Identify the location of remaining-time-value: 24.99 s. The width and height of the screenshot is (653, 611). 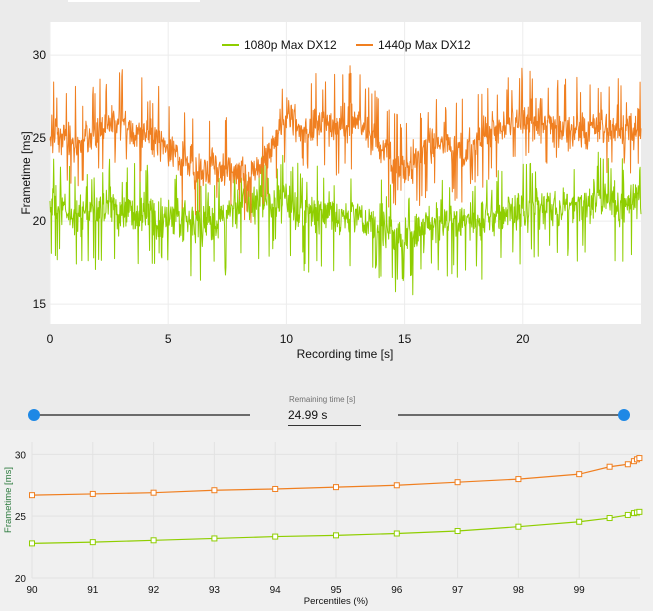
(324, 417).